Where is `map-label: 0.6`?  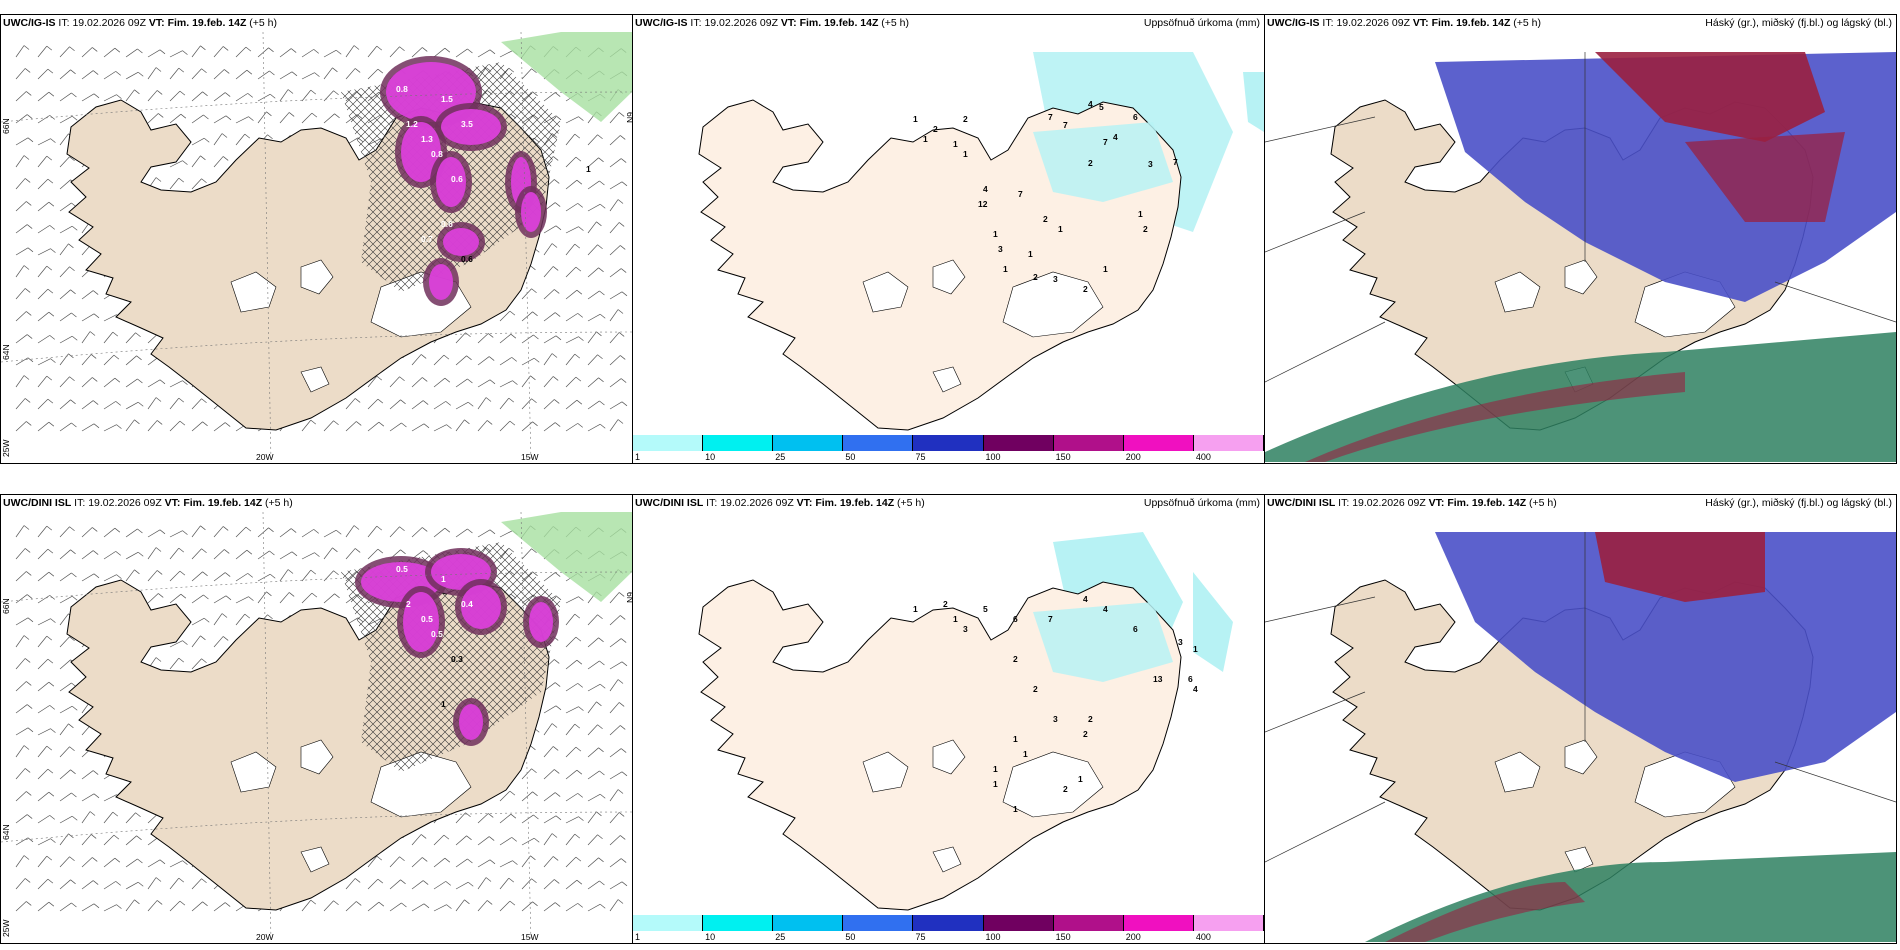 map-label: 0.6 is located at coordinates (467, 259).